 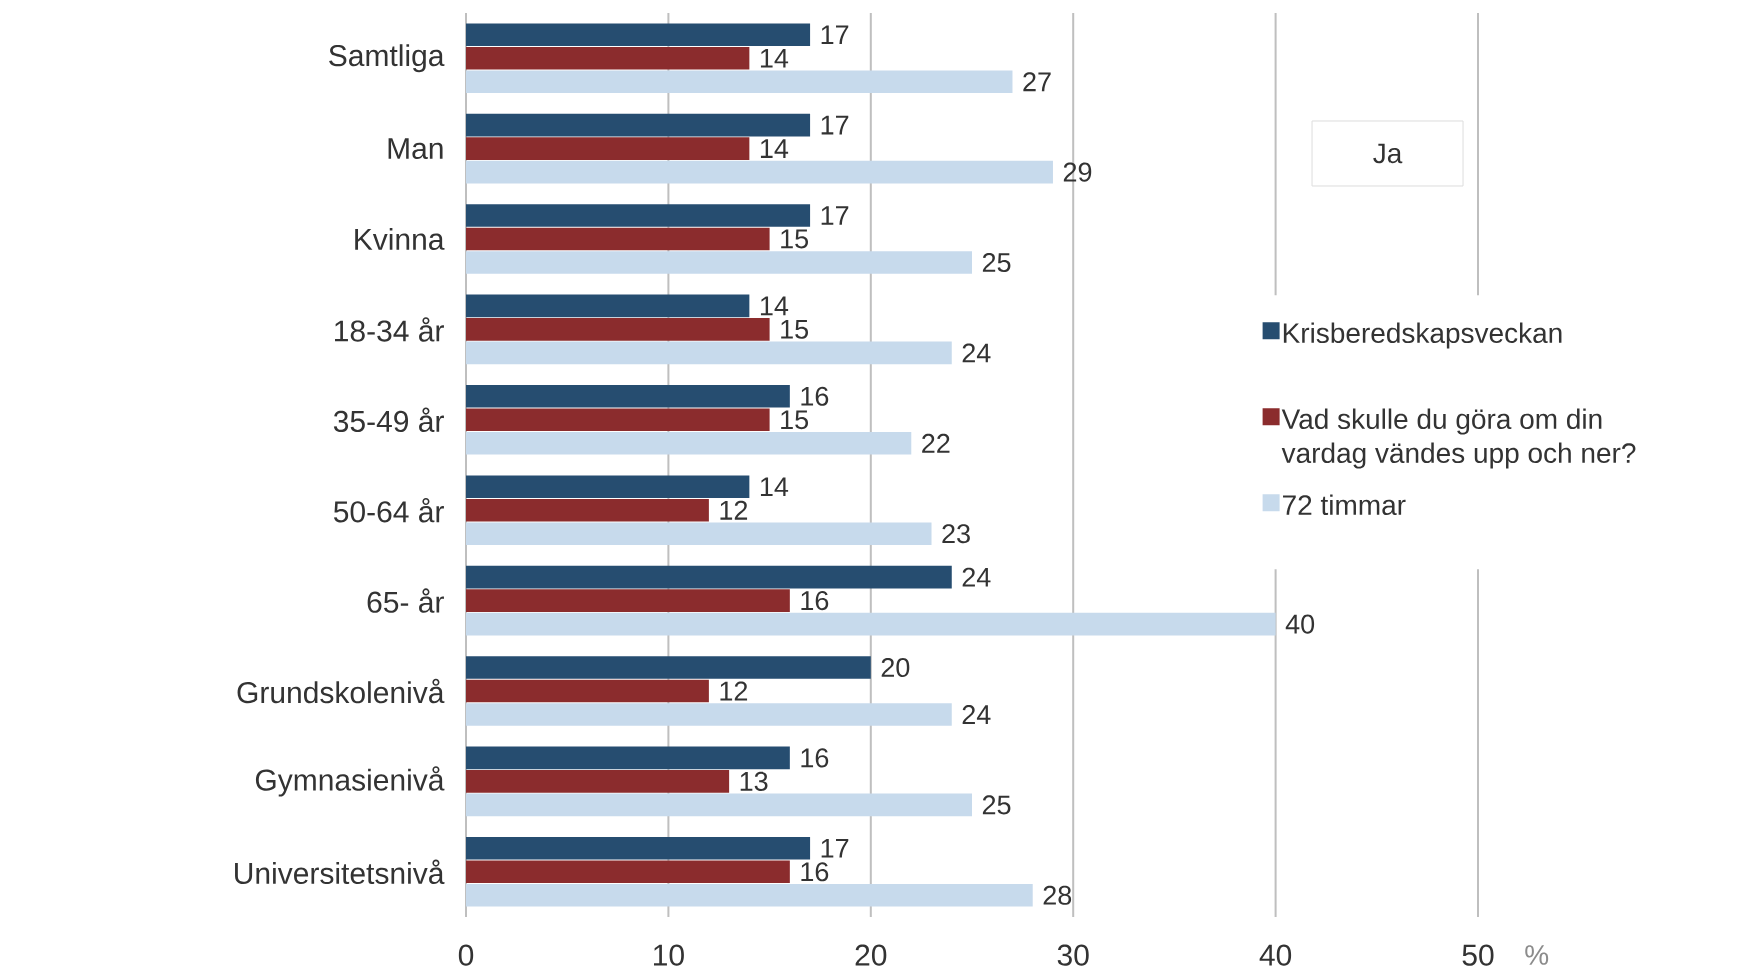 What do you see at coordinates (1275, 955) in the screenshot?
I see `x-tick-label: 40` at bounding box center [1275, 955].